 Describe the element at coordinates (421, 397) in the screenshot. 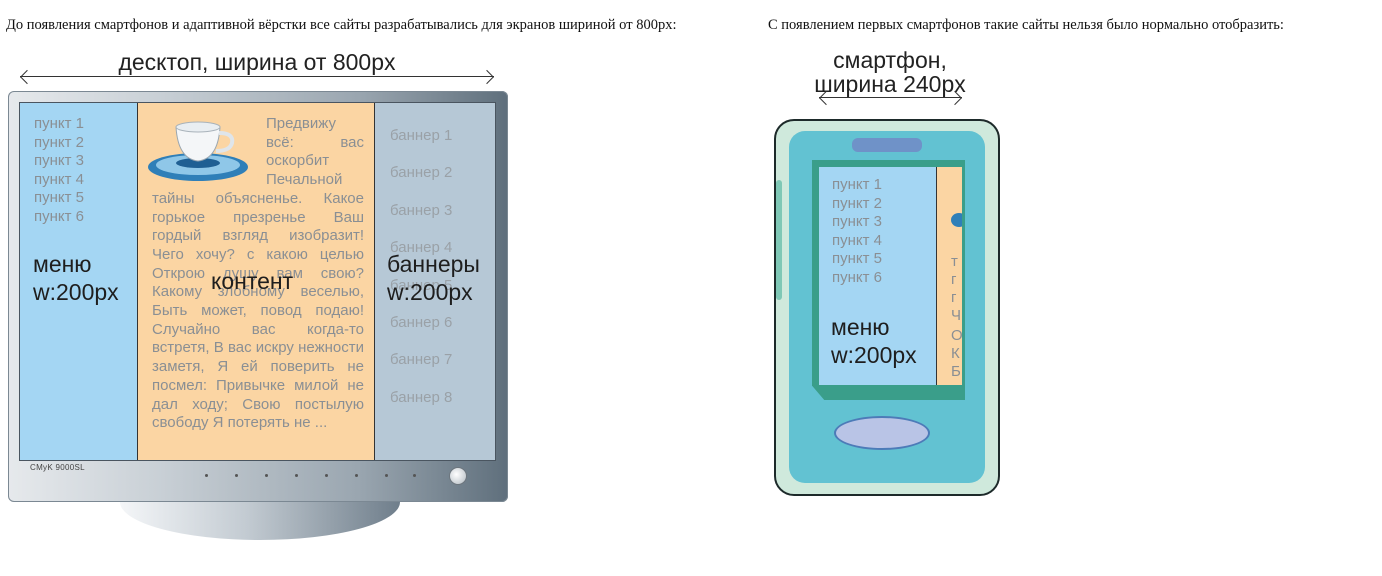

I see `banner-item: баннер 8` at that location.